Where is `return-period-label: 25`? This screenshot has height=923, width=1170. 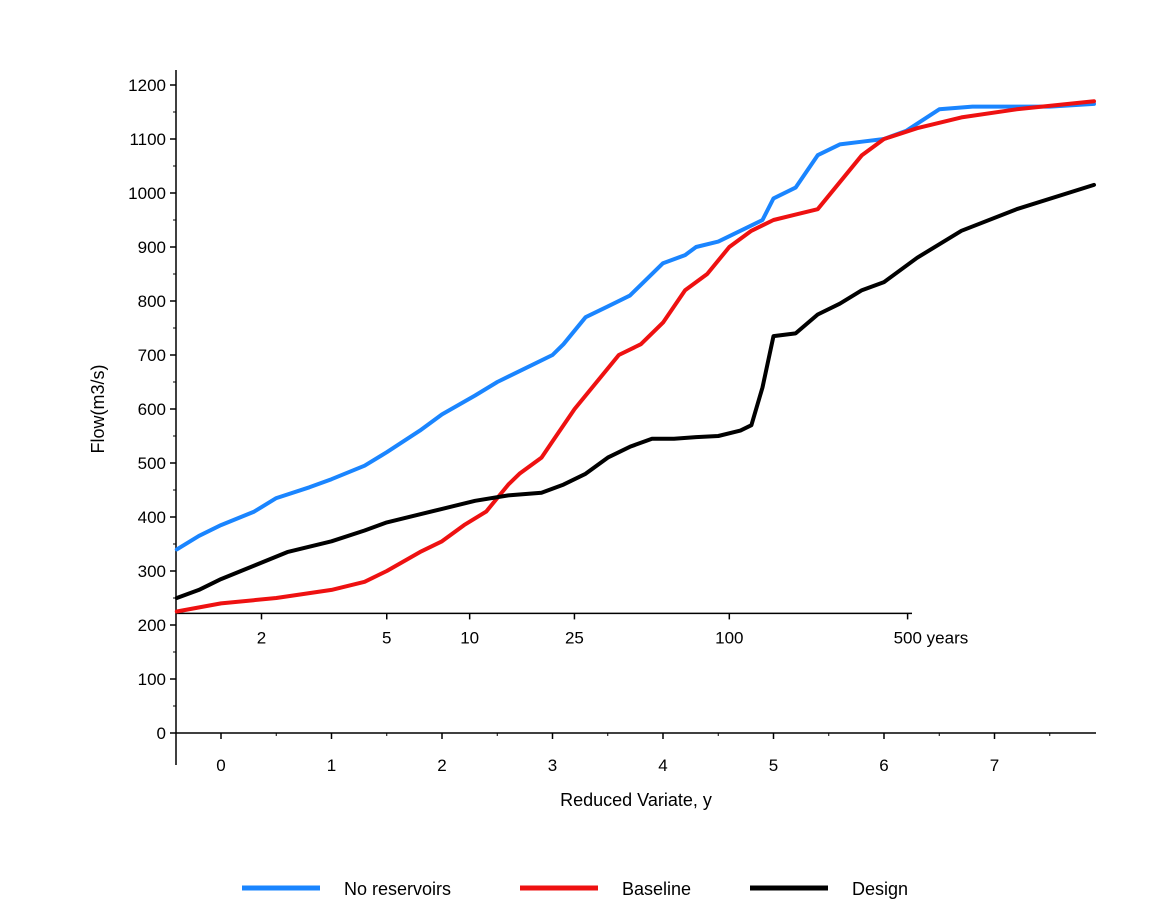
return-period-label: 25 is located at coordinates (574, 637).